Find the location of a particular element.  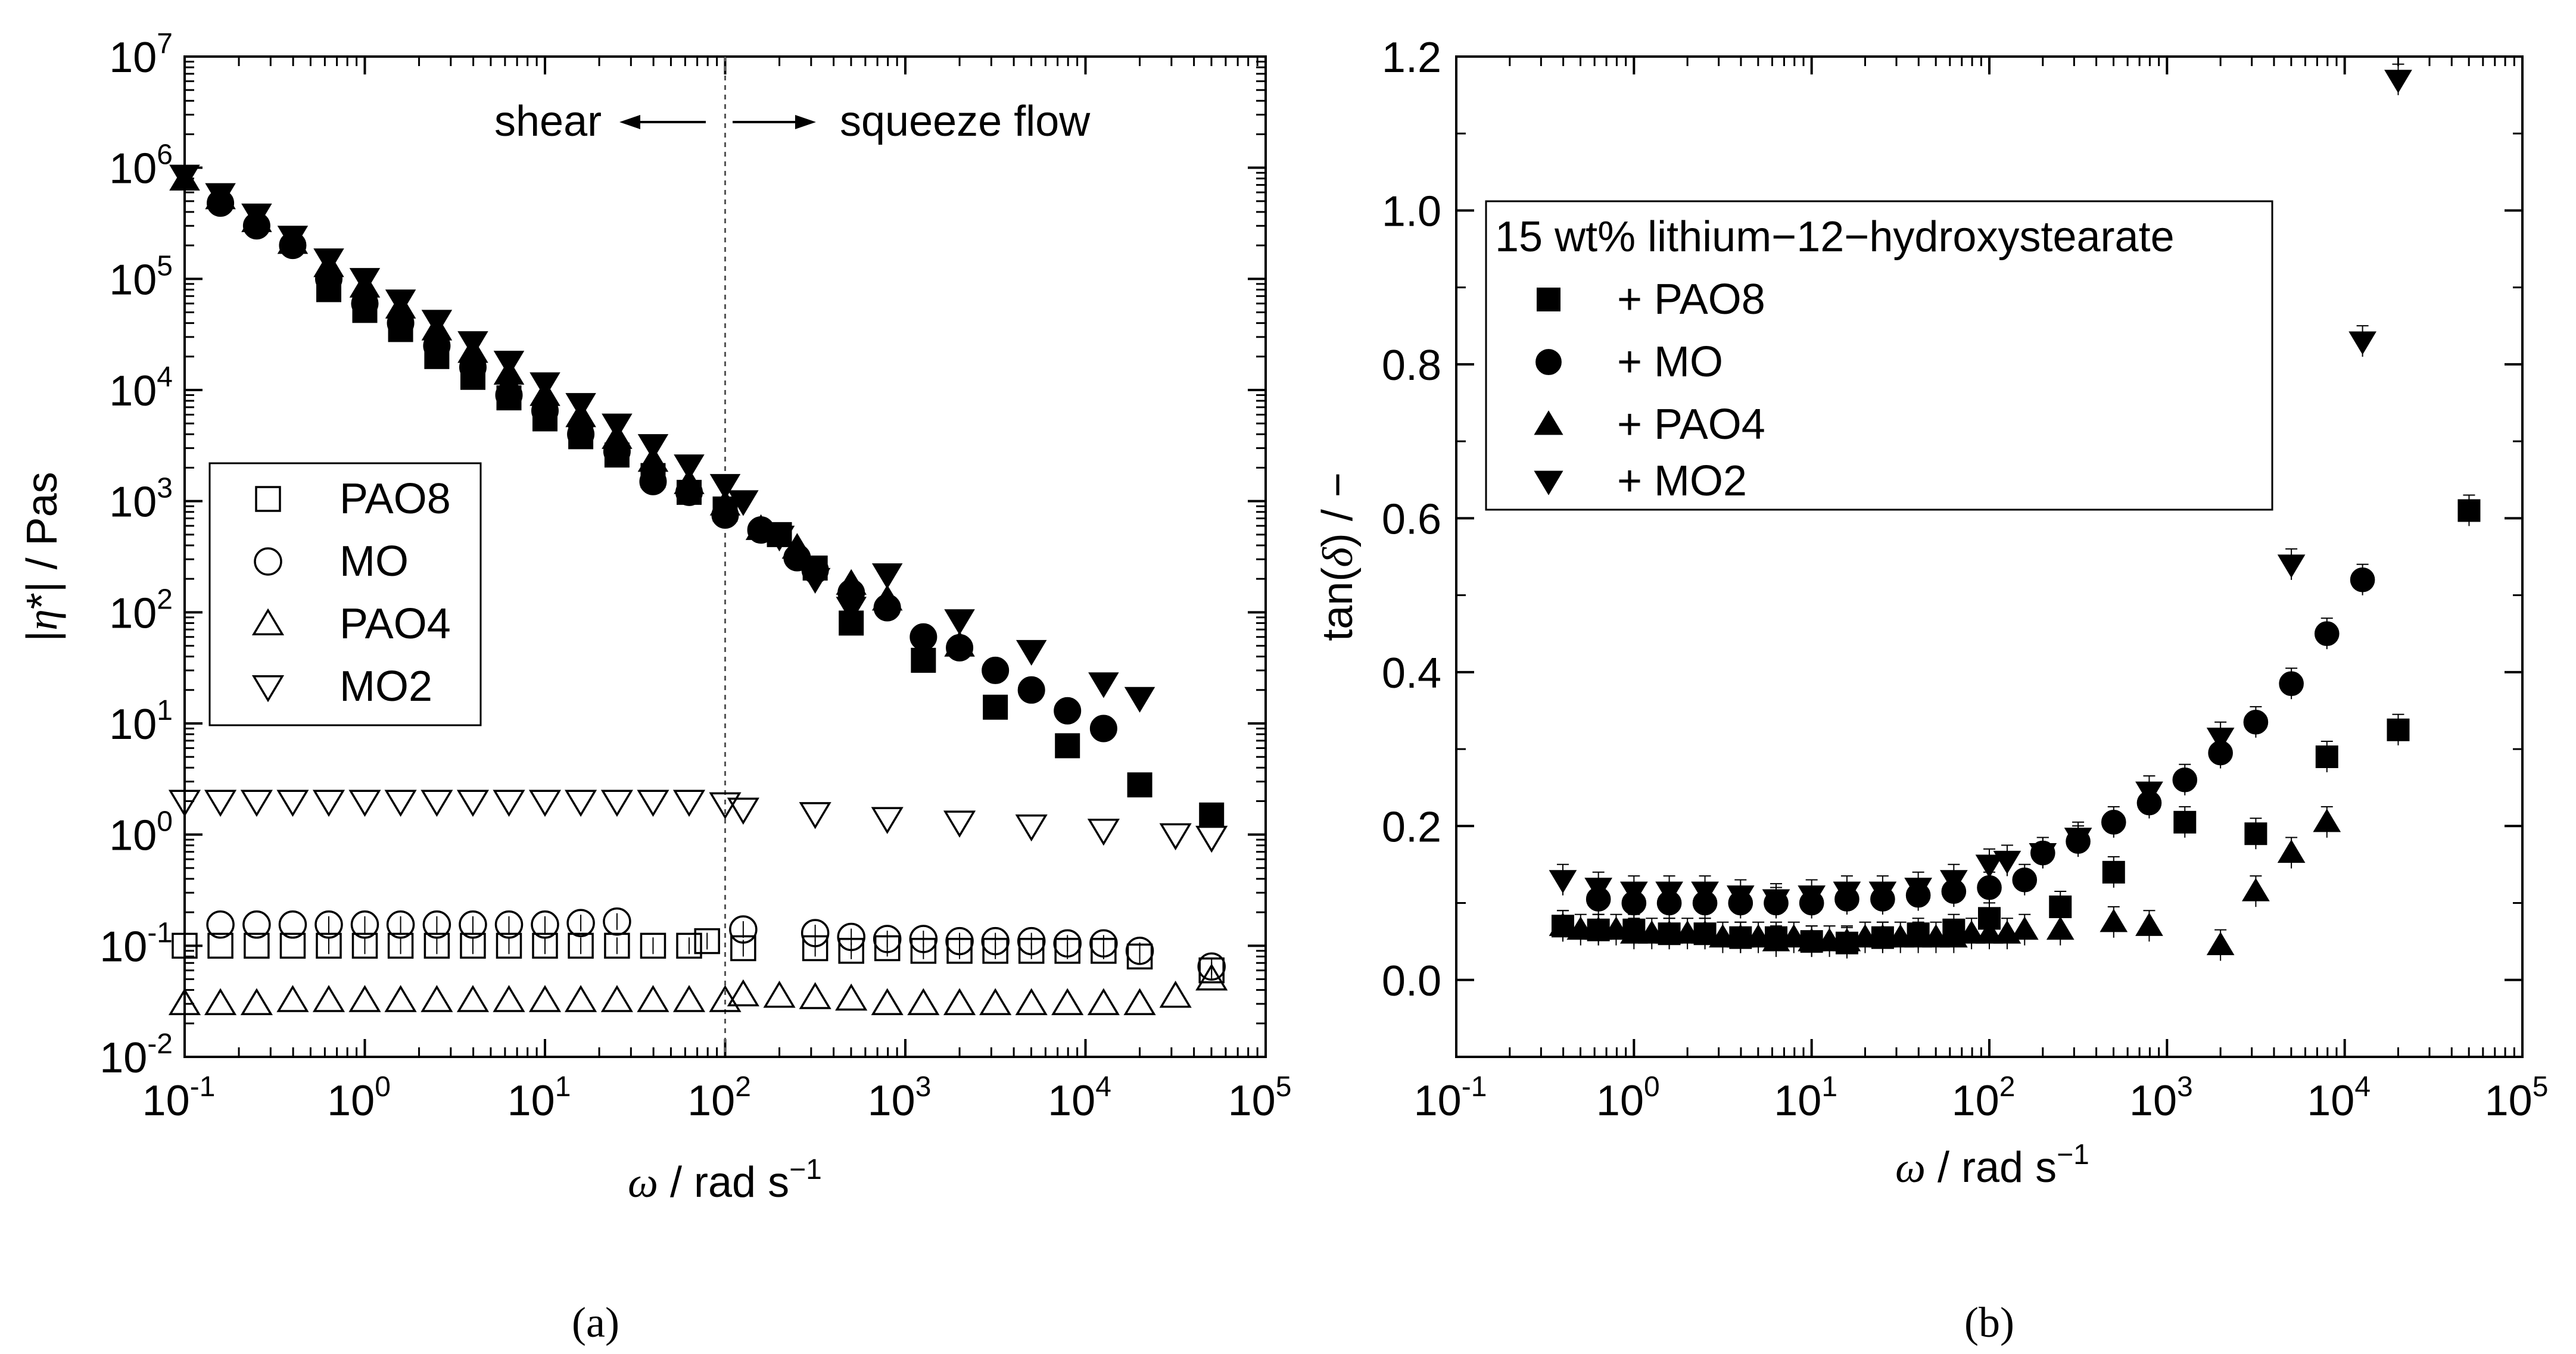

y-tick-label: 10⁰ is located at coordinates (141, 833).